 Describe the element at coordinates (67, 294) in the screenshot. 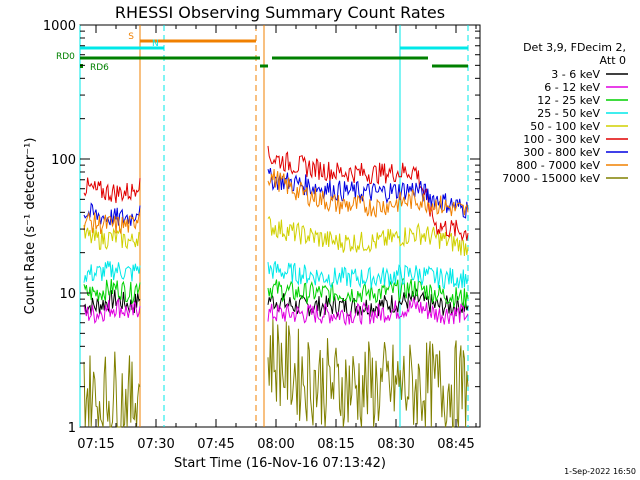

I see `y-tick-label-1: 10` at that location.